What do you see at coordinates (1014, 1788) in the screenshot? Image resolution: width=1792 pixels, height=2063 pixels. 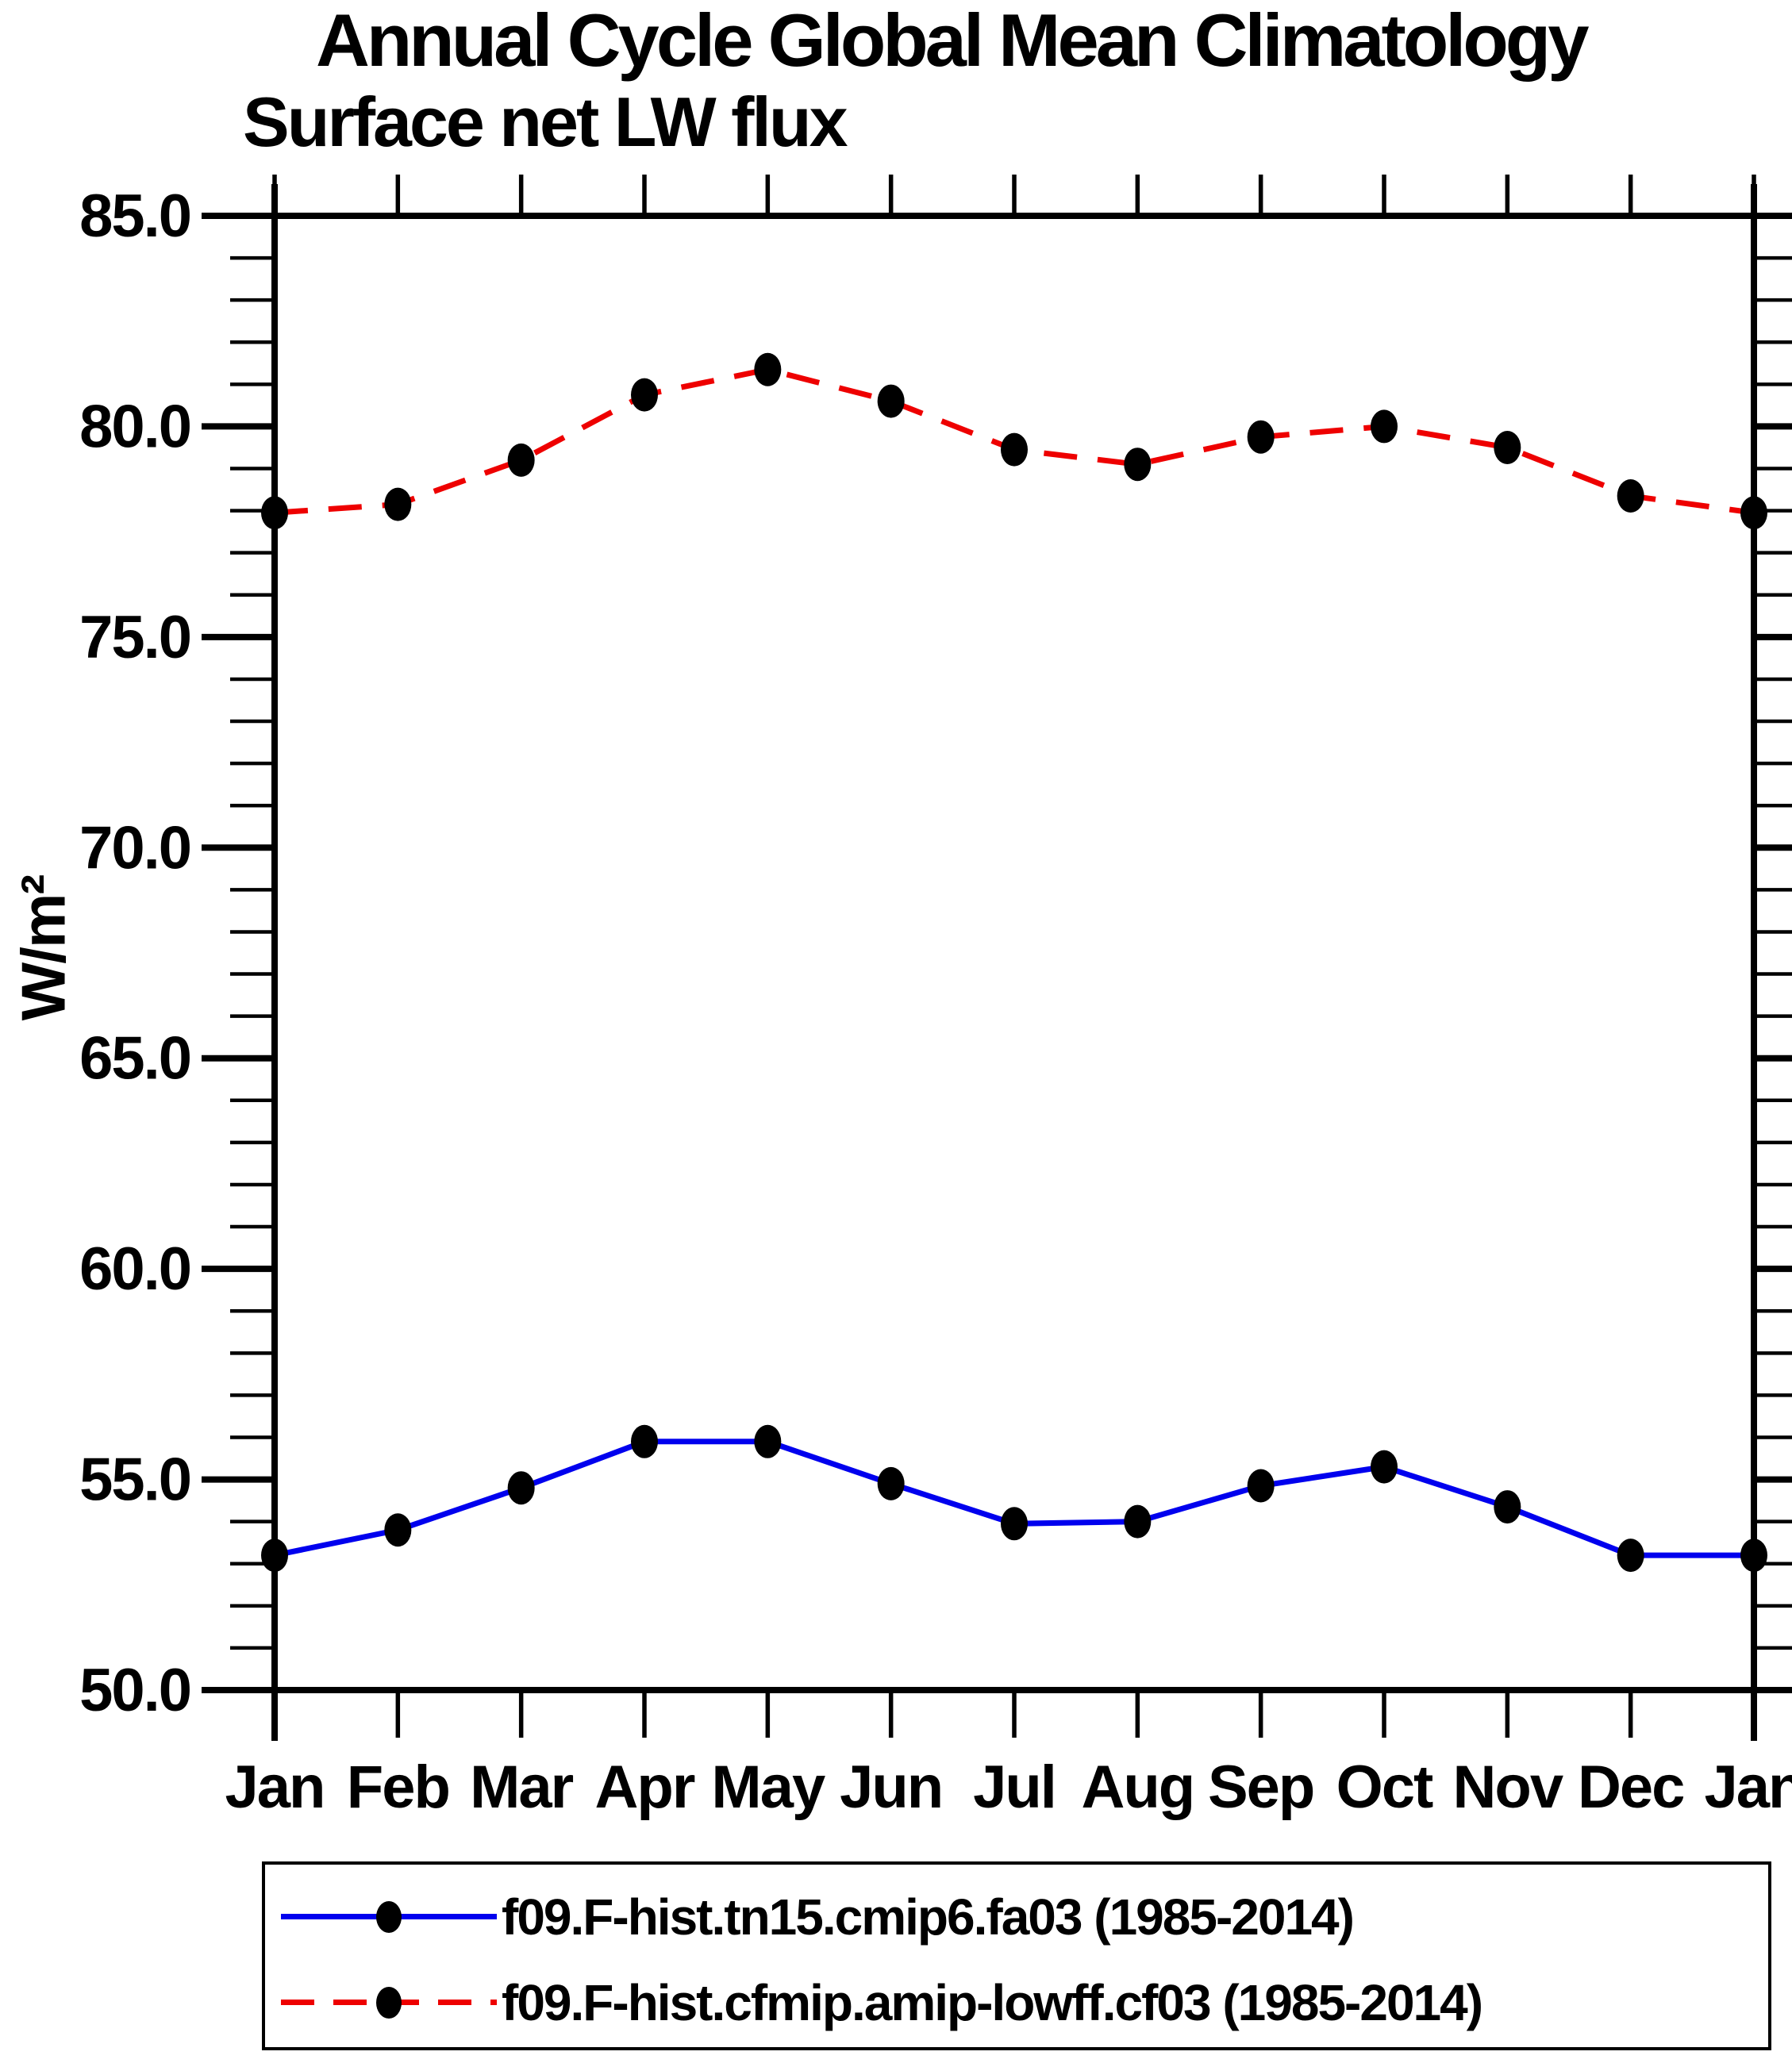 I see `x-tick-label: Jul` at bounding box center [1014, 1788].